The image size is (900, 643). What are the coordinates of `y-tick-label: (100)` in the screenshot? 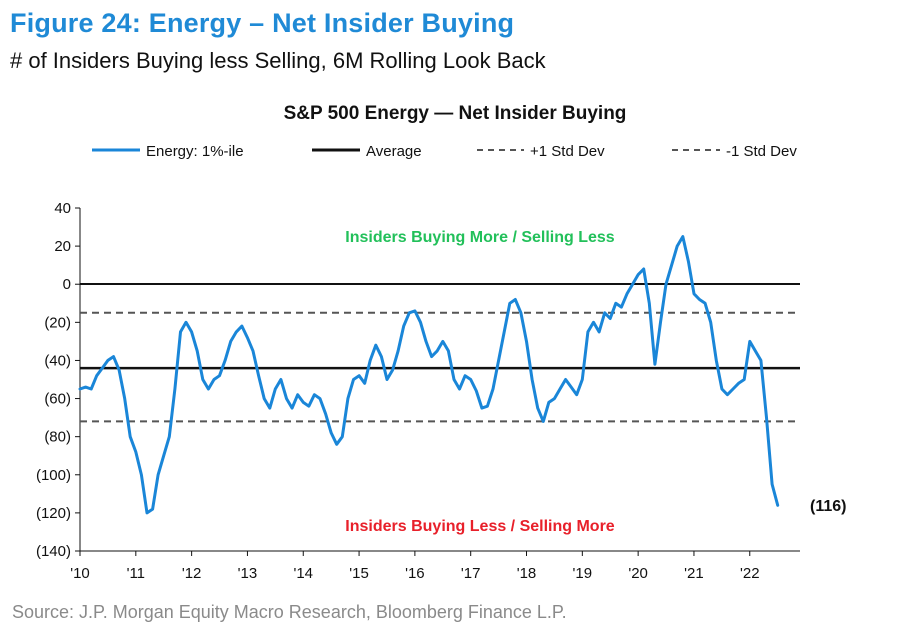 It's located at (53, 475).